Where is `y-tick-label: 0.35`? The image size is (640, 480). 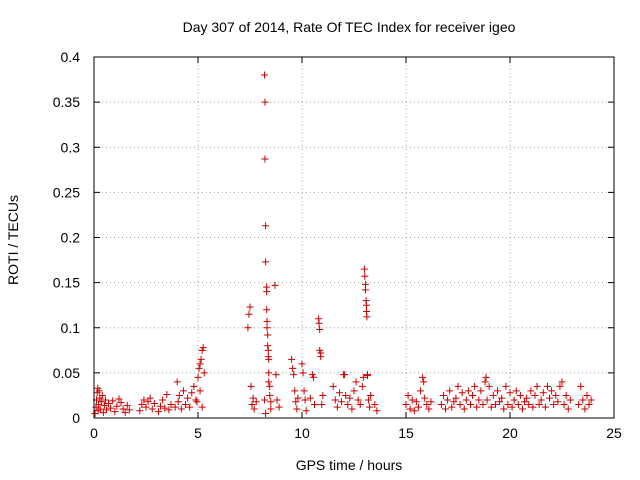 y-tick-label: 0.35 is located at coordinates (66, 102).